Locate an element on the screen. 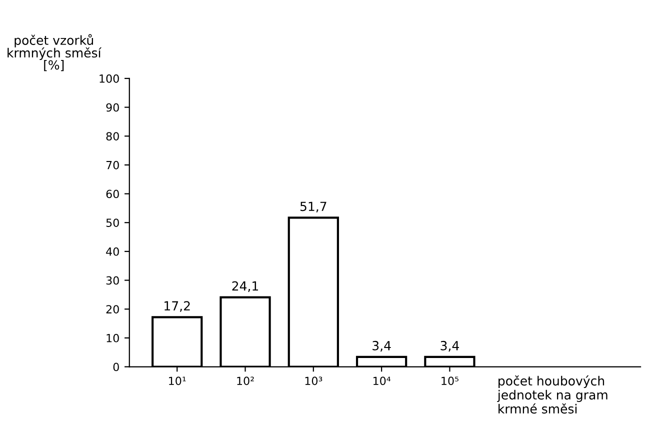  x-axis-title: počet houbových jednotek na gram krmné směsi is located at coordinates (552, 394).